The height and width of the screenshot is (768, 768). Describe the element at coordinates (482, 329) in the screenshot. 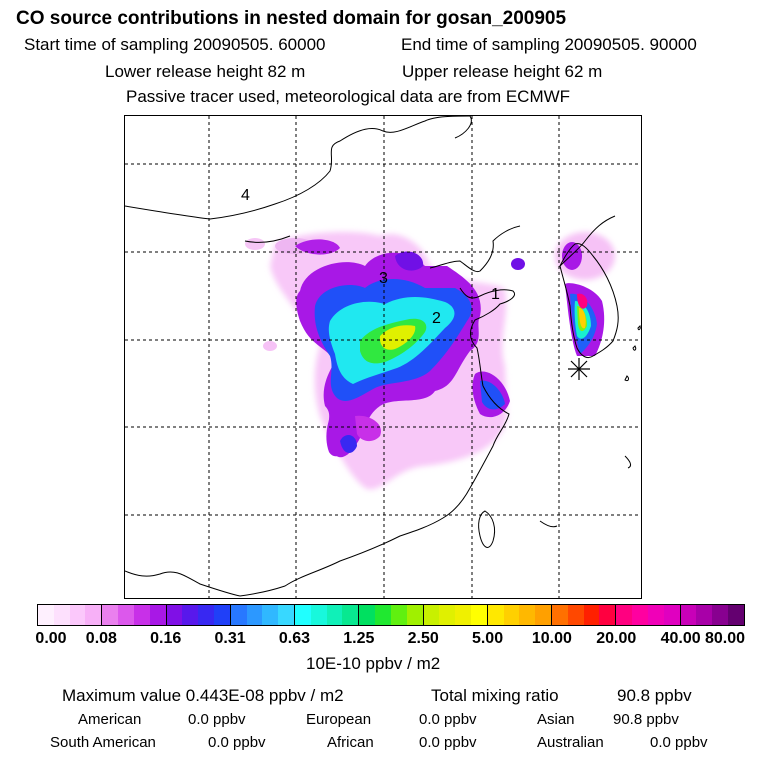

I see `plume-layer-yellow` at that location.